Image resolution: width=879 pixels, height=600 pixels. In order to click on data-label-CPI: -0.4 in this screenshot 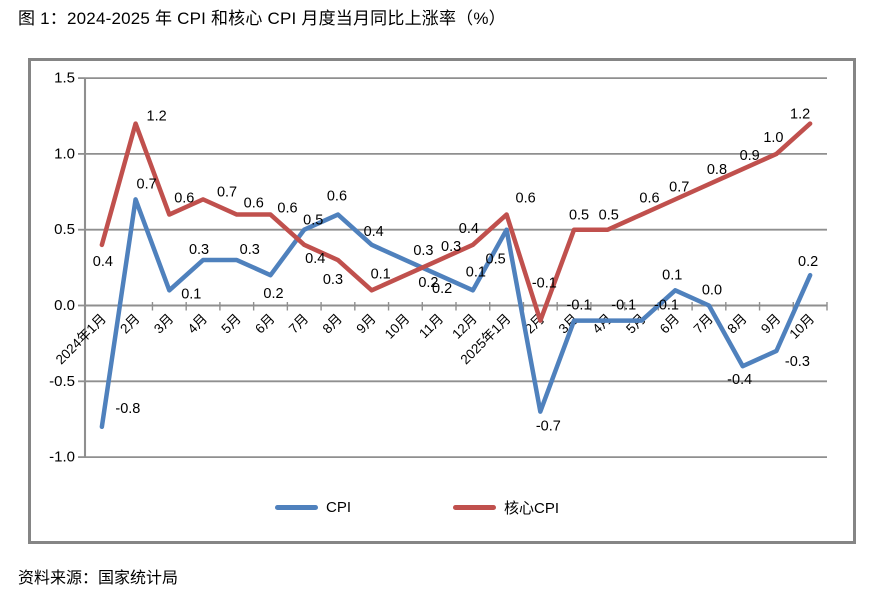, I will do `click(739, 380)`.